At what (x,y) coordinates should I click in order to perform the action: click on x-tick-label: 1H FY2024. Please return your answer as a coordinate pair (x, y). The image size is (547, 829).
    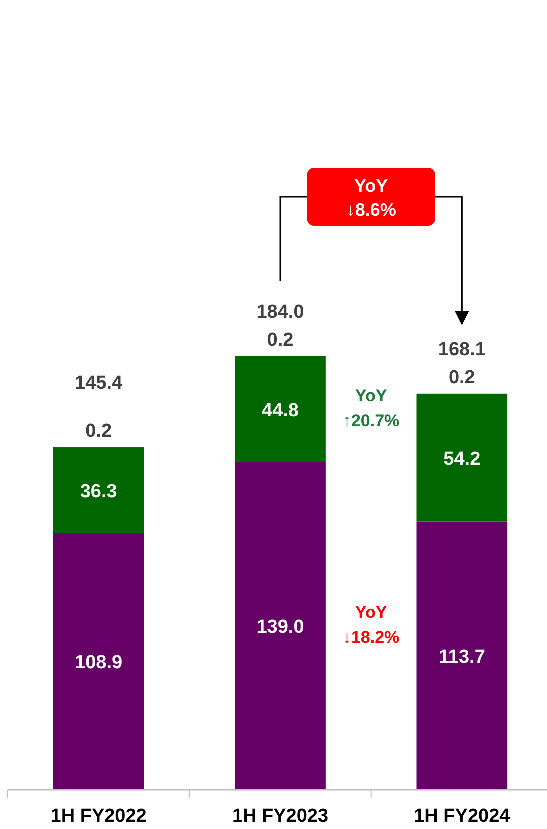
    Looking at the image, I should click on (462, 816).